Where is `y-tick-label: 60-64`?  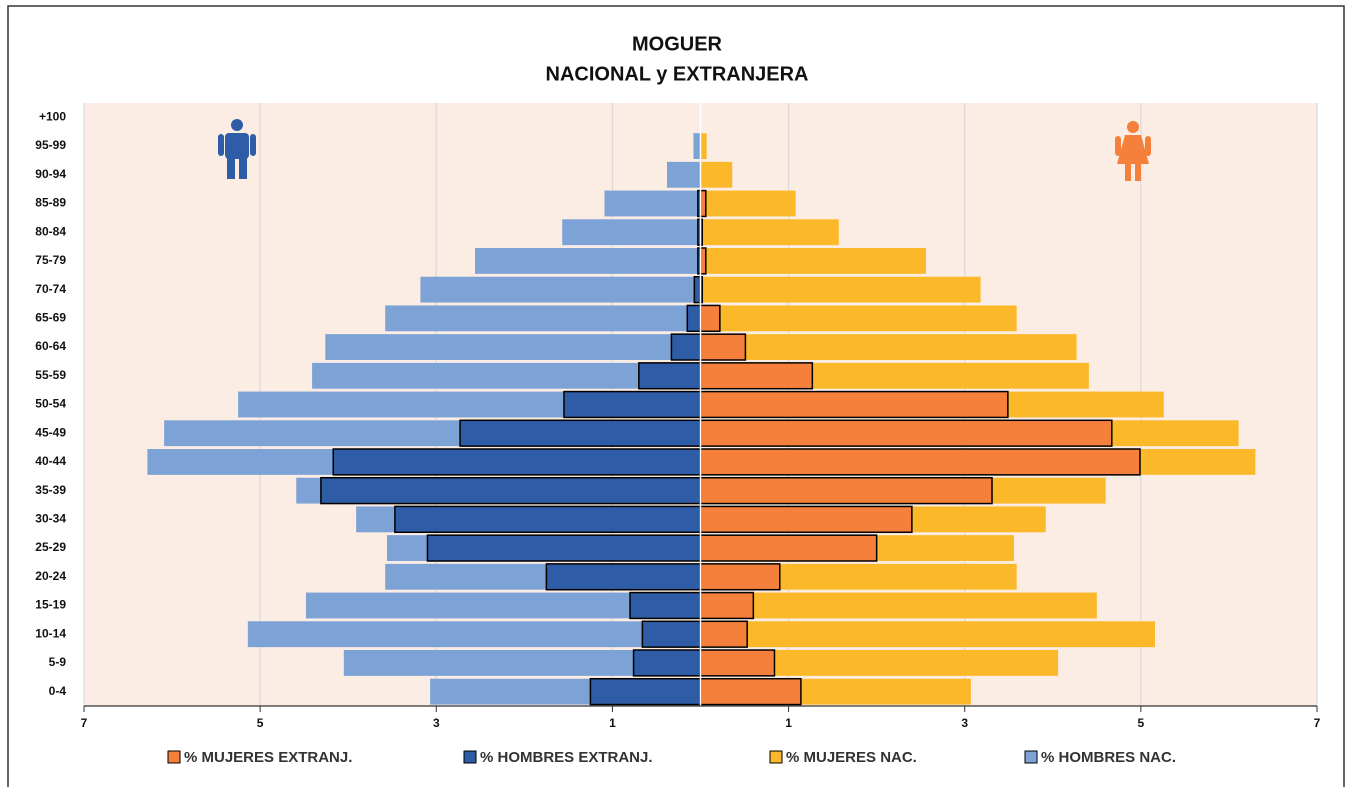
y-tick-label: 60-64 is located at coordinates (50, 346).